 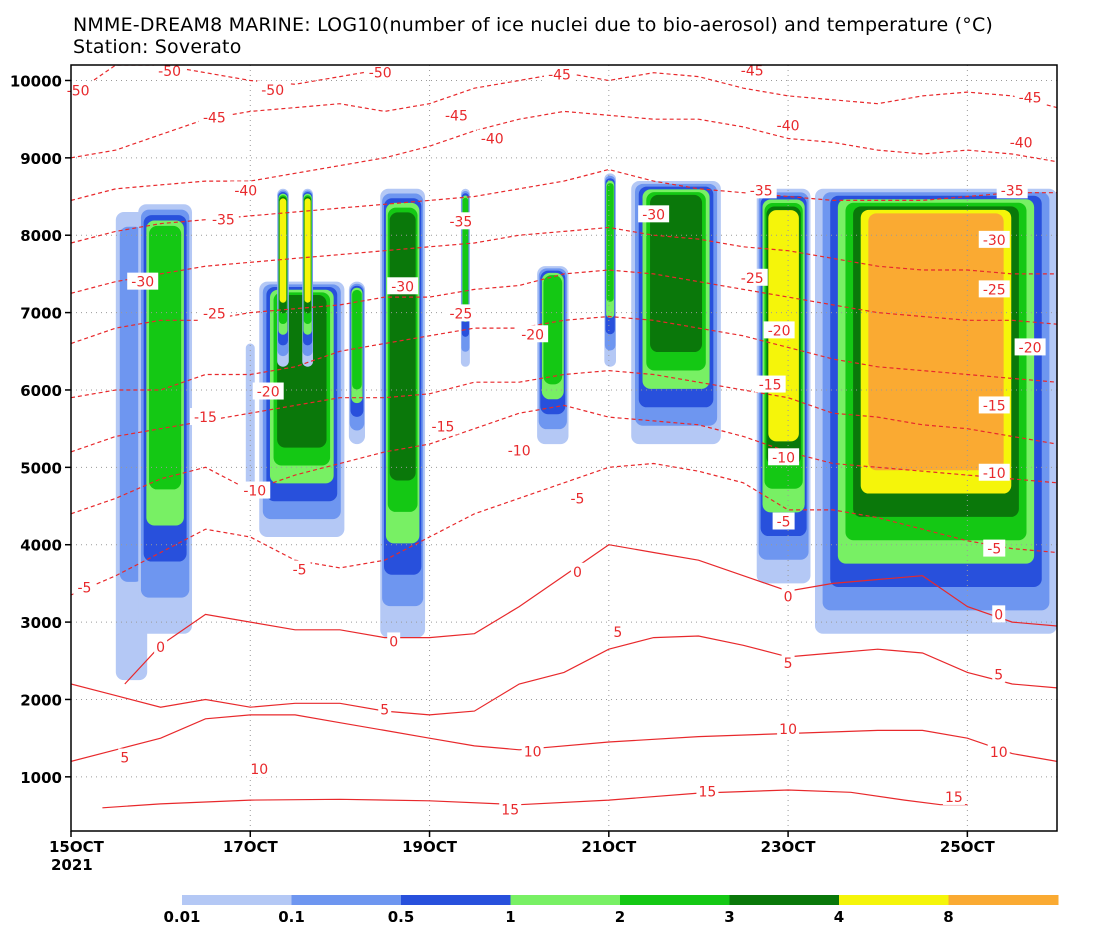 What do you see at coordinates (41, 391) in the screenshot?
I see `y-tick-label: 6000` at bounding box center [41, 391].